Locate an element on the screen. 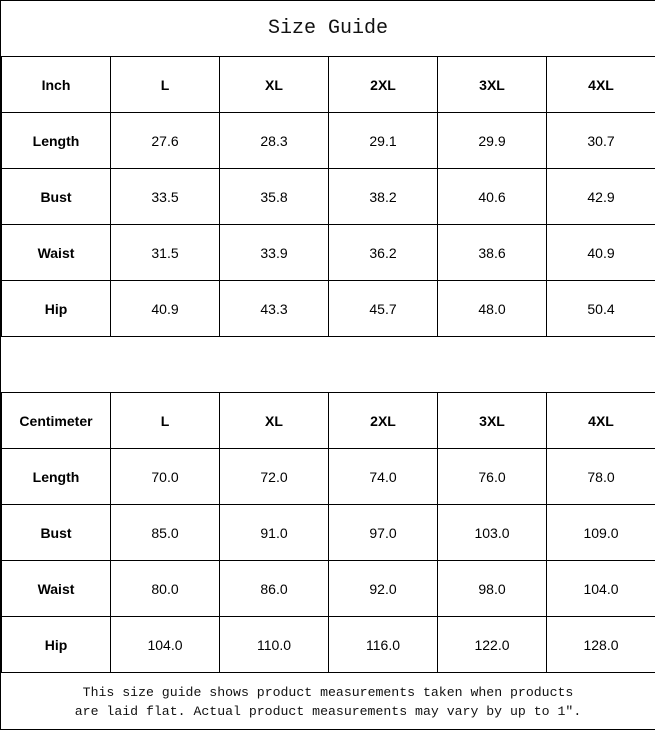 Image resolution: width=655 pixels, height=730 pixels. measurement-value: 48.0 is located at coordinates (492, 309).